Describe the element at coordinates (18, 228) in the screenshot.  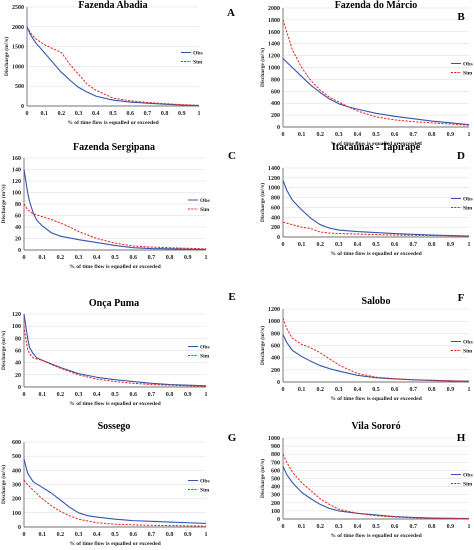
I see `y-tick-label: 40` at that location.